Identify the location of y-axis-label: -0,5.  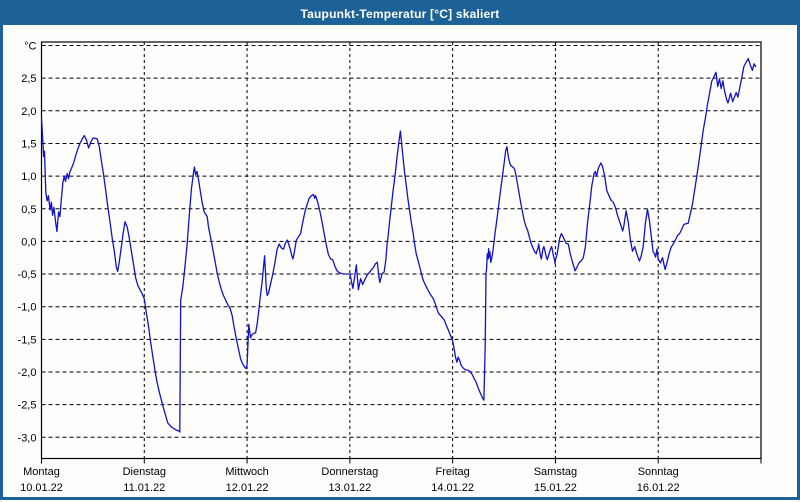
(27, 275).